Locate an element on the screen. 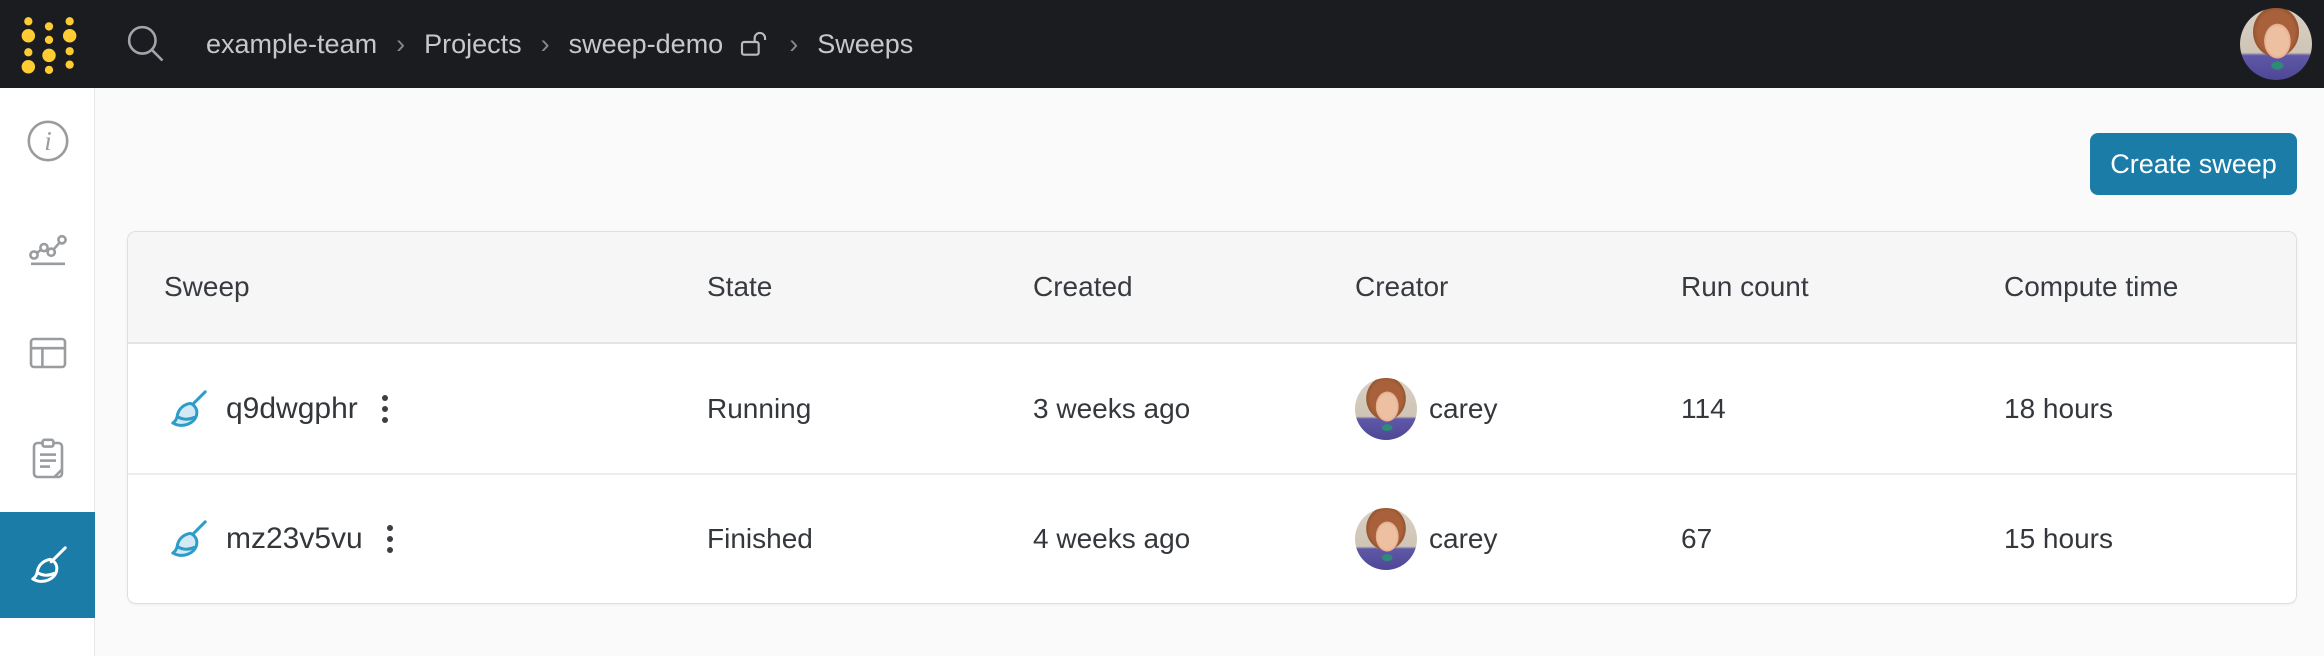 This screenshot has width=2324, height=656. run-count-cell: 114 is located at coordinates (1703, 408).